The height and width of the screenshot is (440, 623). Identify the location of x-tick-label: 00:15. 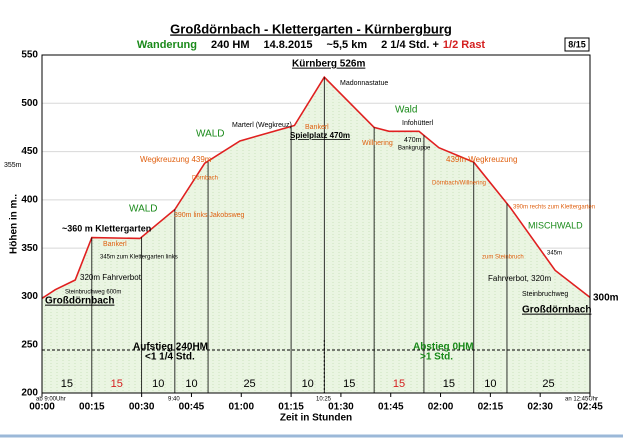
(92, 407).